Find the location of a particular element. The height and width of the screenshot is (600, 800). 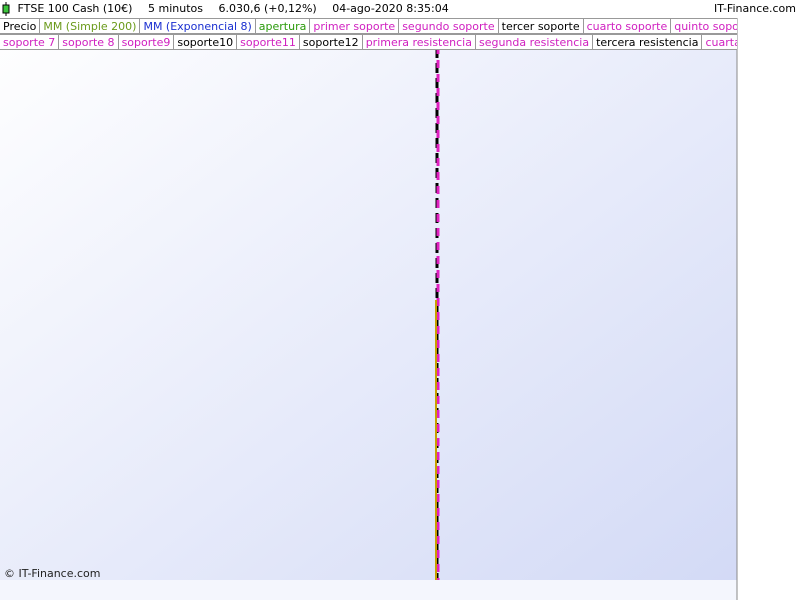

legend-entry: quinto soporte is located at coordinates (704, 26).